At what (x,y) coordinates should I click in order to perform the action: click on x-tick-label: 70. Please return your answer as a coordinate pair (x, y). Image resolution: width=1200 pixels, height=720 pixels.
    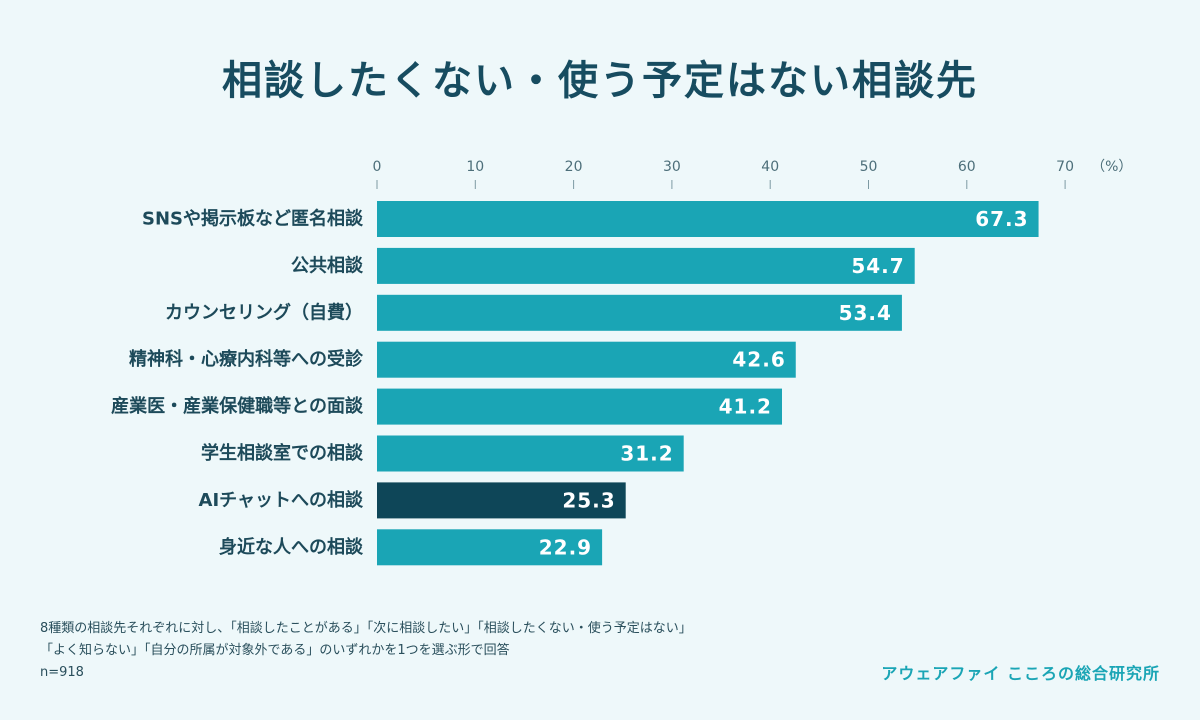
    Looking at the image, I should click on (1065, 167).